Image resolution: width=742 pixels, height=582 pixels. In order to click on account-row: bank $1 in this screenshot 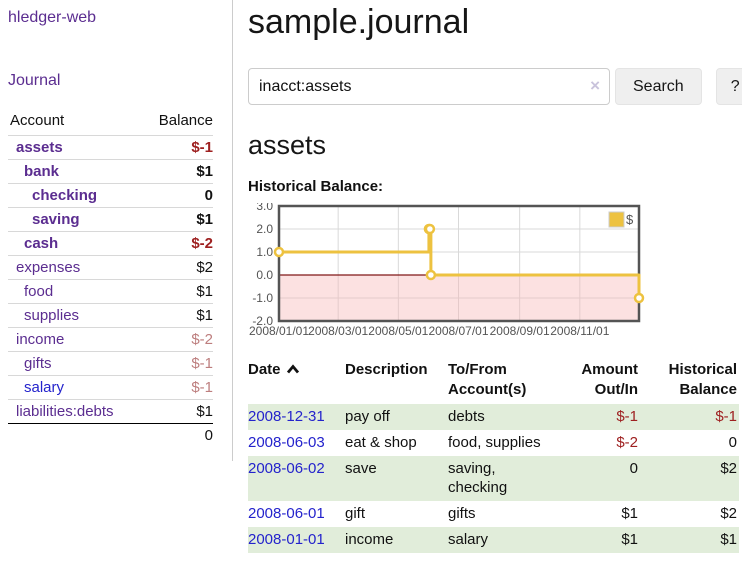, I will do `click(110, 171)`.